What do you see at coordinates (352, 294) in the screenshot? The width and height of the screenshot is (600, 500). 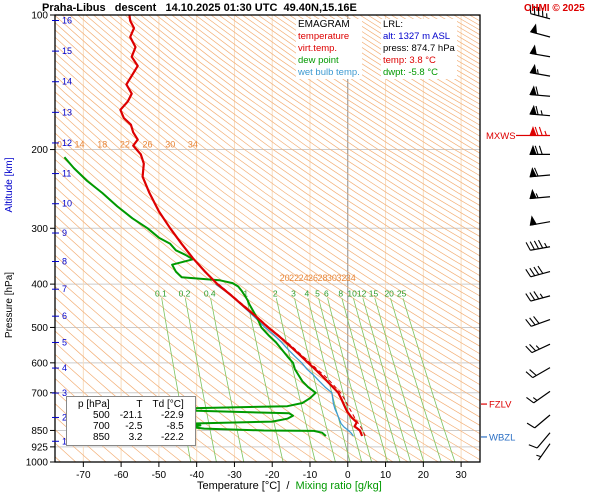 I see `mixing-ratio-label: 10` at bounding box center [352, 294].